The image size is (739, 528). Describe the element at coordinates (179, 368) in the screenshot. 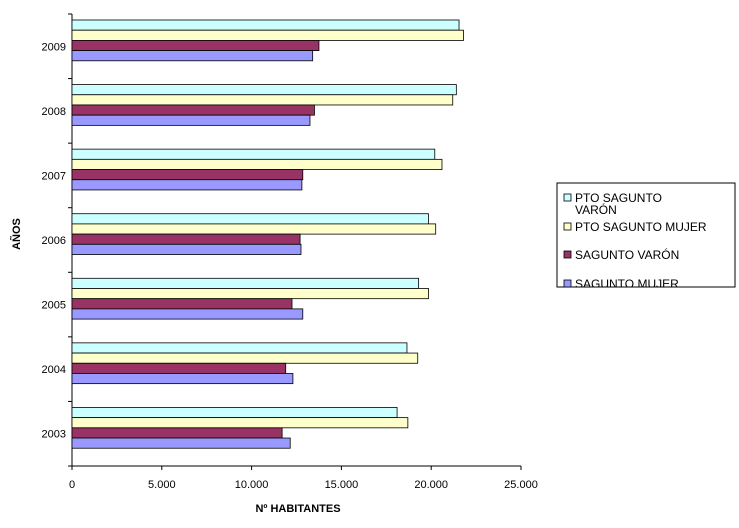

I see `bar-sagunto-var-n-2004` at that location.